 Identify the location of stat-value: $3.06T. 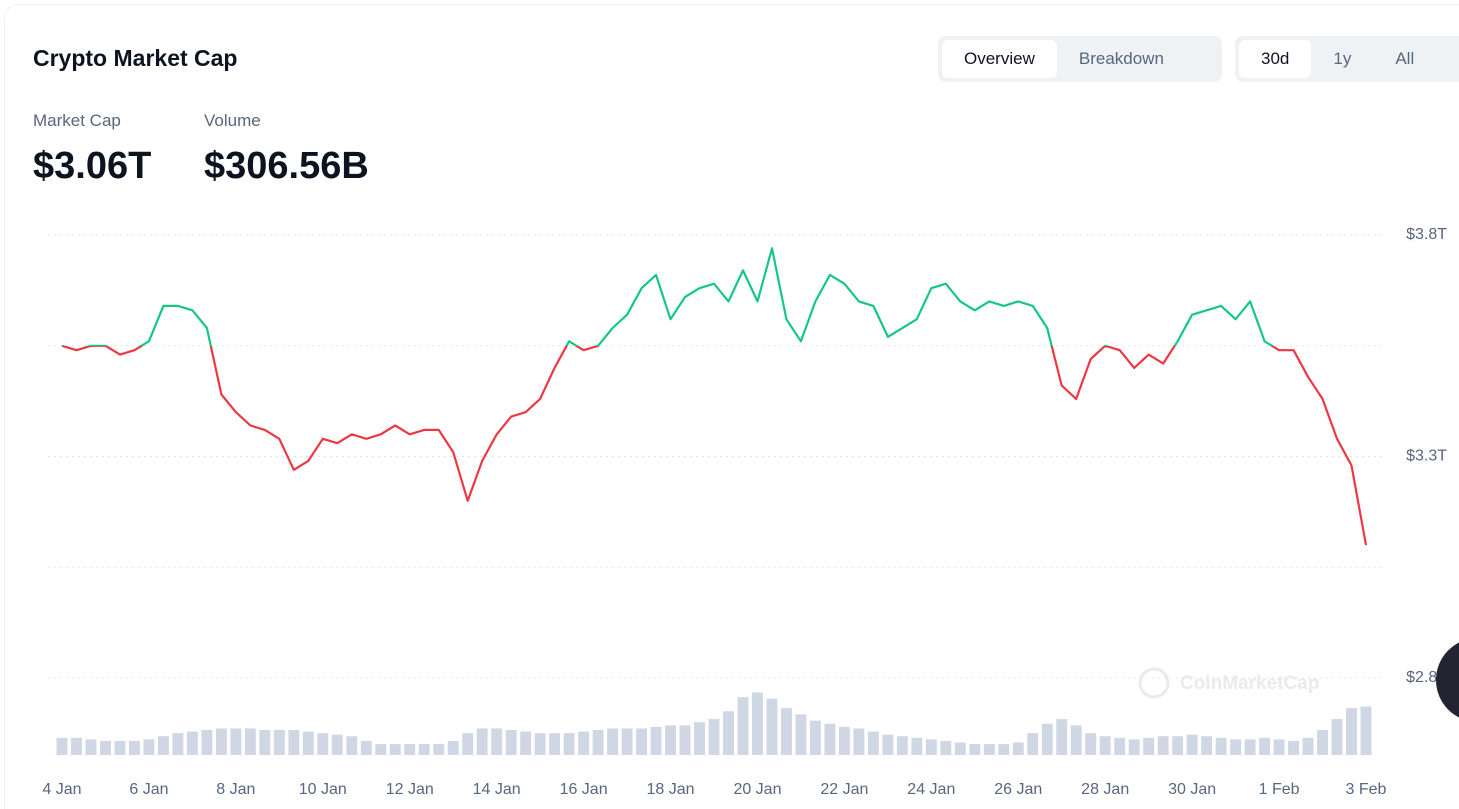
(92, 166).